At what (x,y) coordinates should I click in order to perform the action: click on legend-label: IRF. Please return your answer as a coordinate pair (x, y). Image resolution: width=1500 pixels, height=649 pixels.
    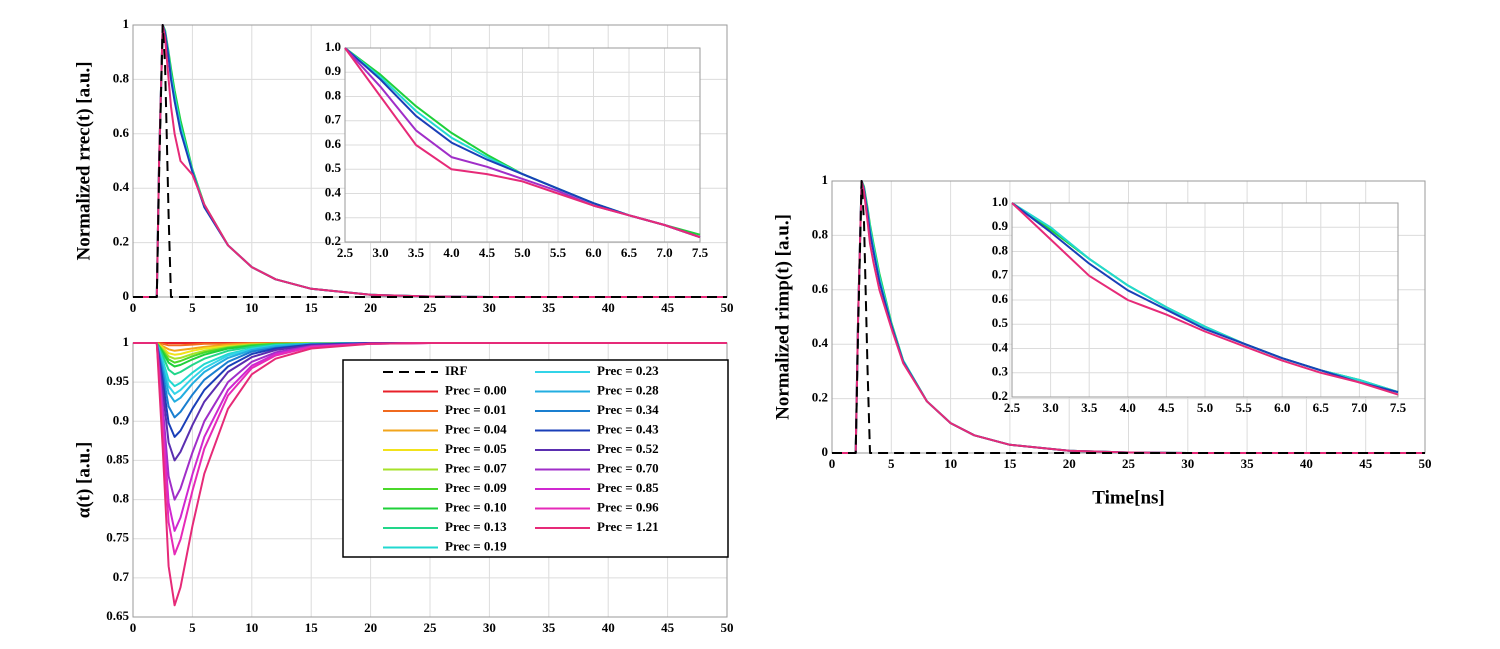
    Looking at the image, I should click on (456, 370).